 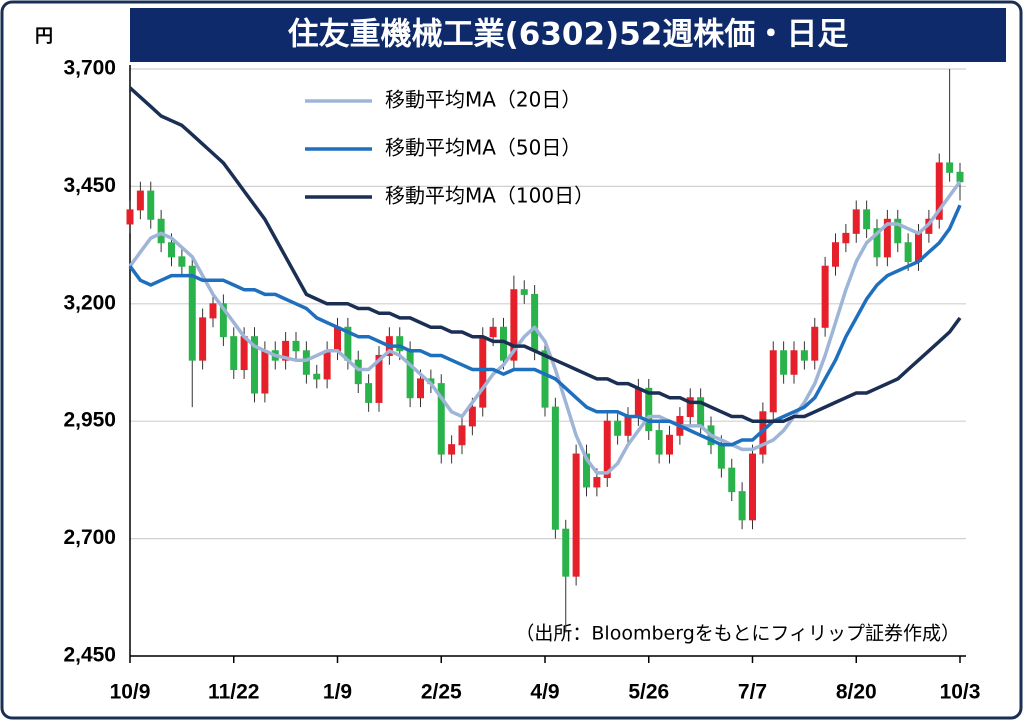 I want to click on legend-label: 移動平均MA（20日）, so click(x=483, y=100).